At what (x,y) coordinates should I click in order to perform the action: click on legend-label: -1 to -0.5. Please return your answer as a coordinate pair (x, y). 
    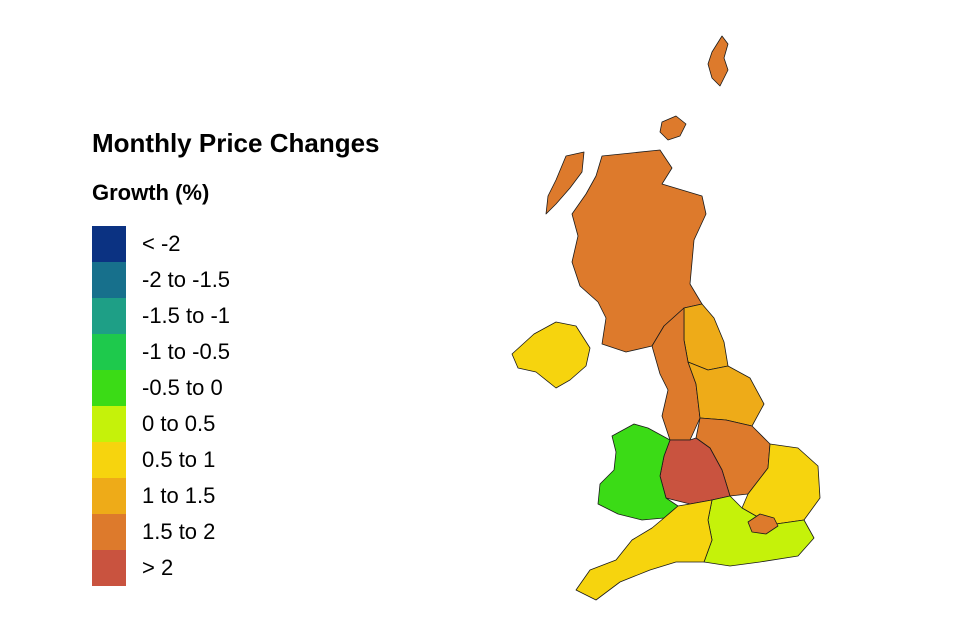
    Looking at the image, I should click on (186, 351).